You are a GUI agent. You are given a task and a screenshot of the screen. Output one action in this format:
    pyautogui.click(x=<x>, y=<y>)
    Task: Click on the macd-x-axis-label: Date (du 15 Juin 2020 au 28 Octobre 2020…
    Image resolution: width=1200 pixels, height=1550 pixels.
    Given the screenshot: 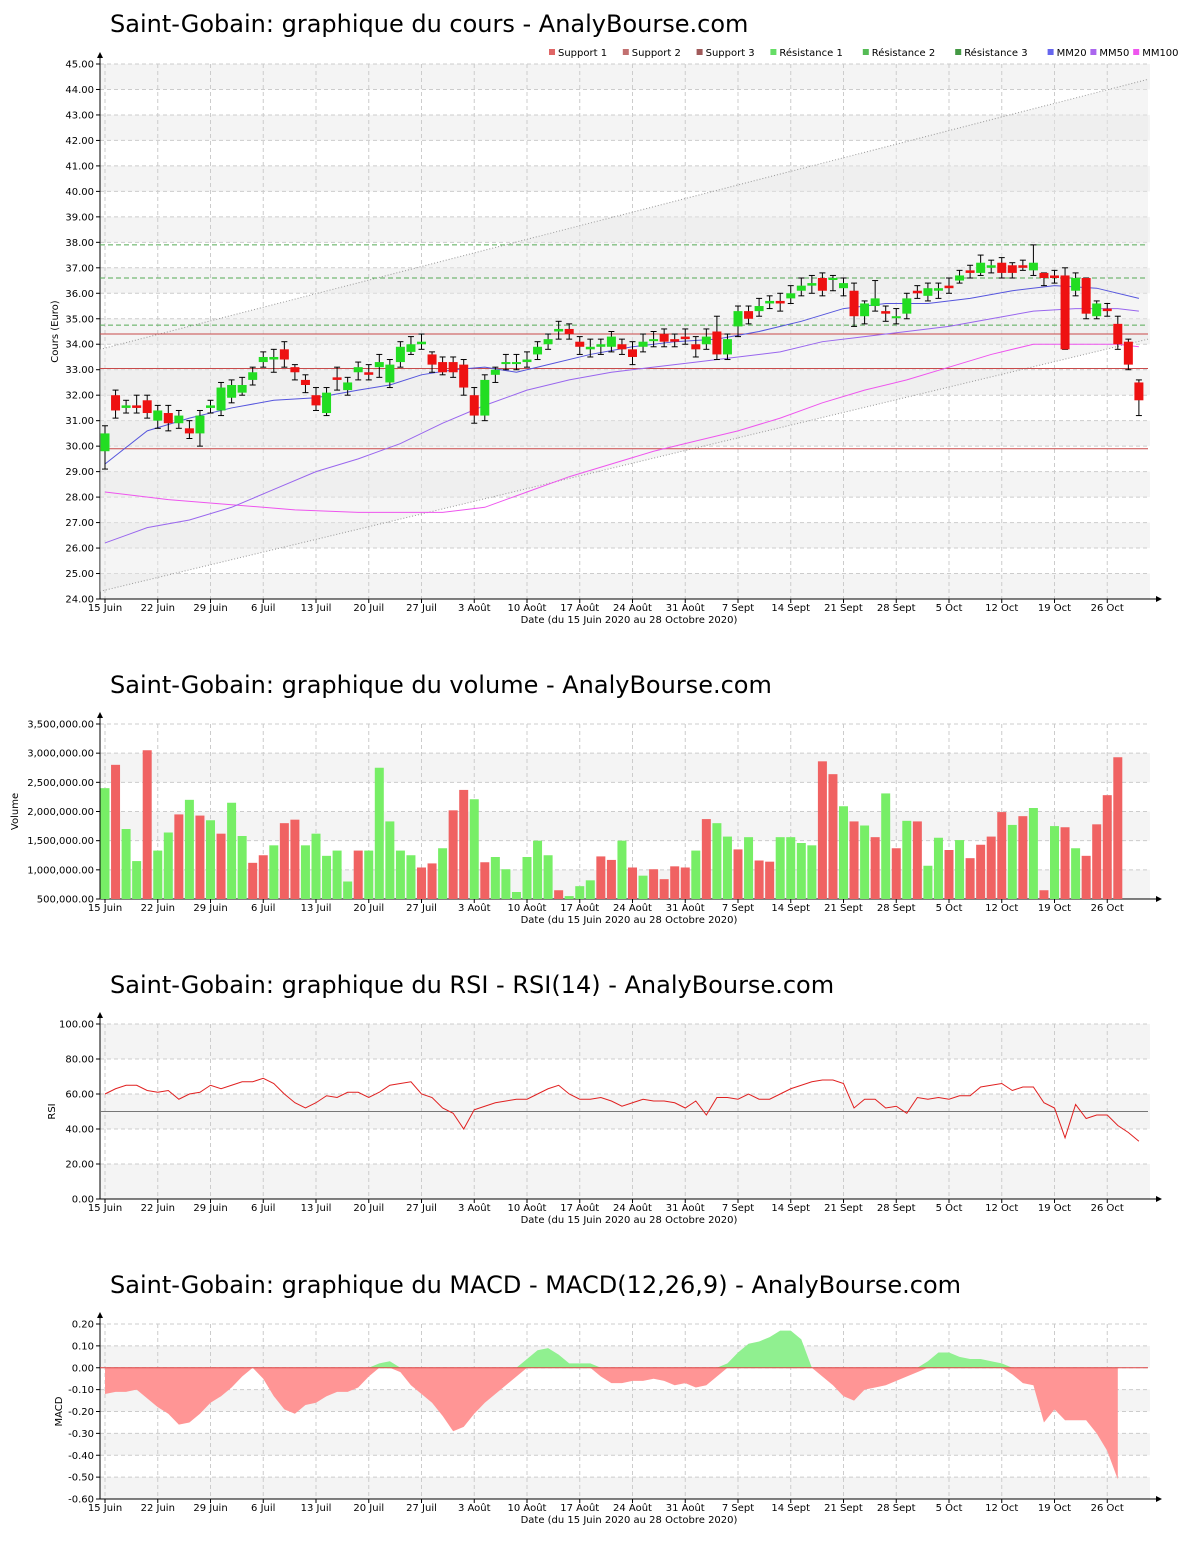 What is the action you would take?
    pyautogui.click(x=629, y=1520)
    